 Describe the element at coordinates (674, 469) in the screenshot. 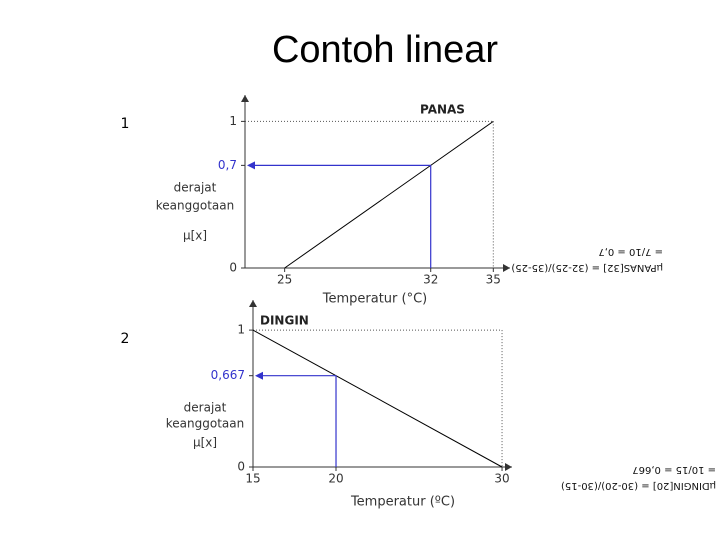

I see `formula-line: = 10/15 = 0,667` at that location.